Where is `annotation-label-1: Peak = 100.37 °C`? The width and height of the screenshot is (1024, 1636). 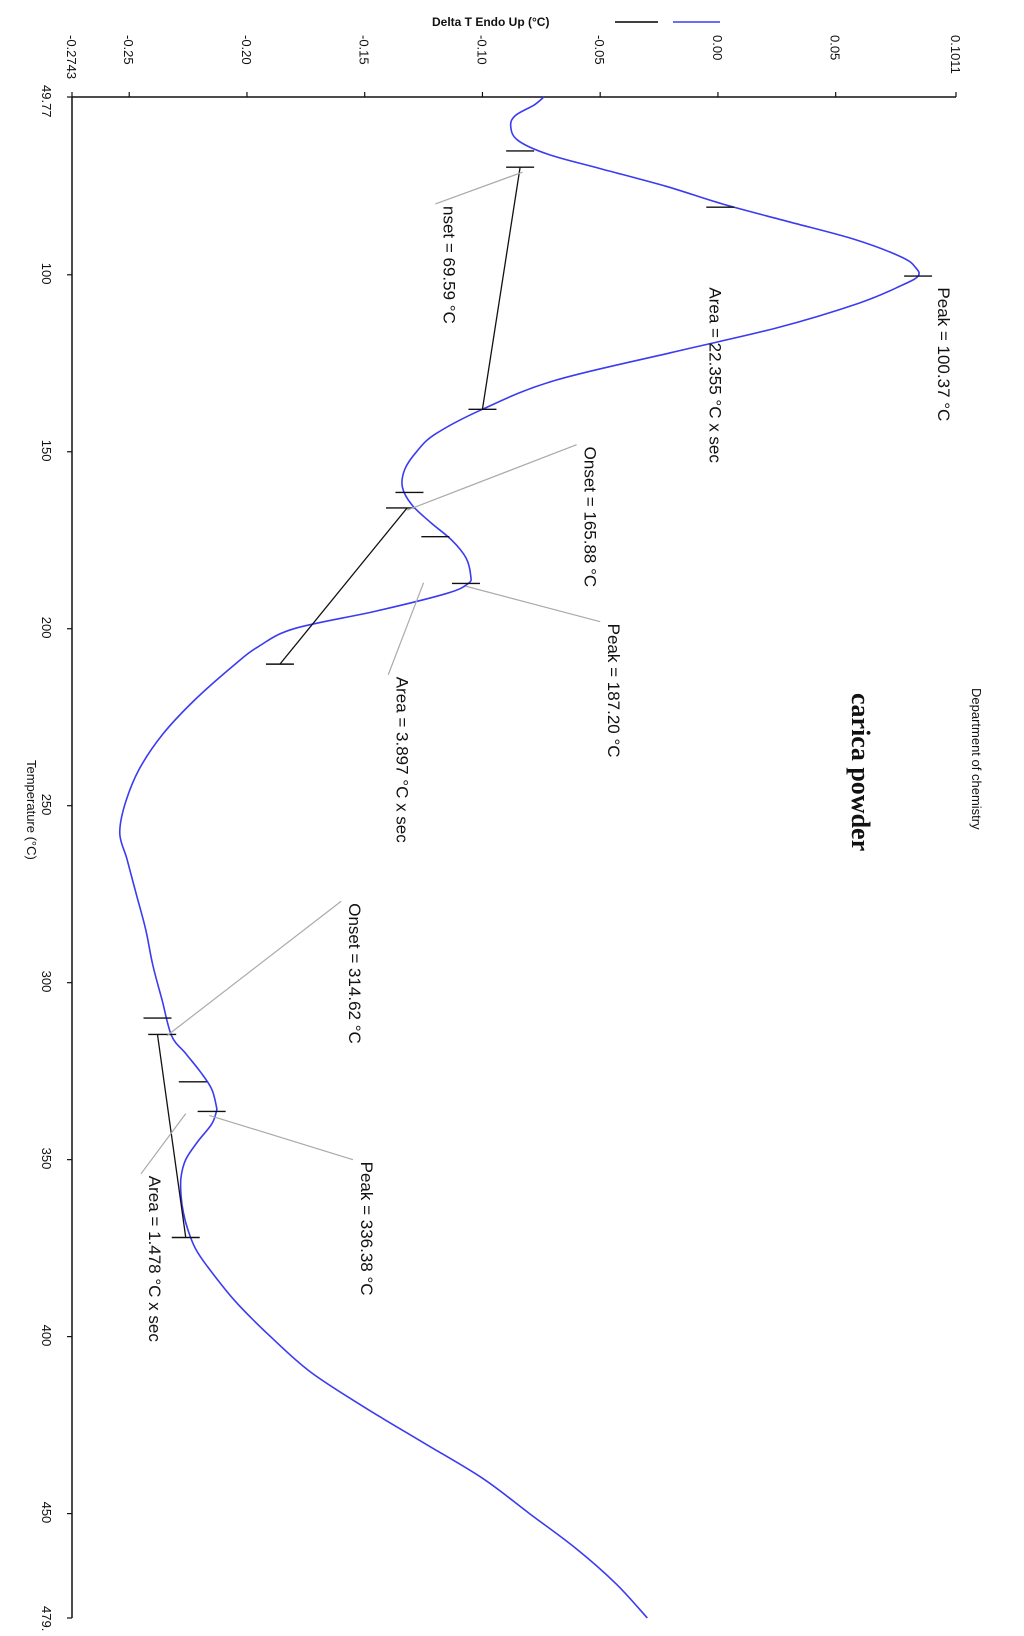
annotation-label-1: Peak = 100.37 °C is located at coordinates (943, 354).